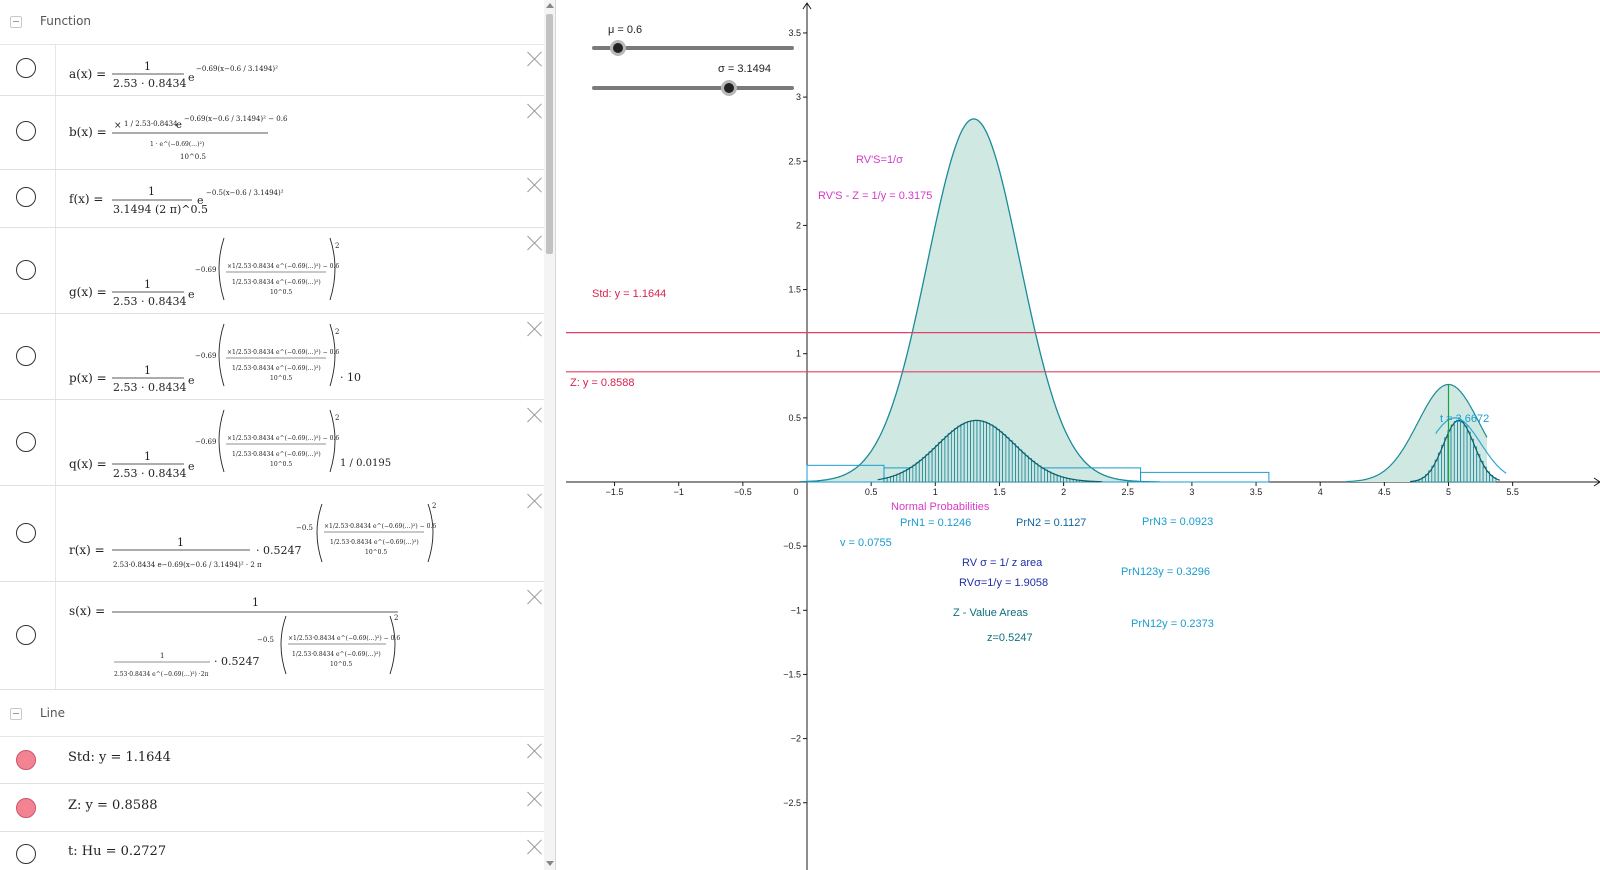  I want to click on right-shifted-curve, so click(1471, 445).